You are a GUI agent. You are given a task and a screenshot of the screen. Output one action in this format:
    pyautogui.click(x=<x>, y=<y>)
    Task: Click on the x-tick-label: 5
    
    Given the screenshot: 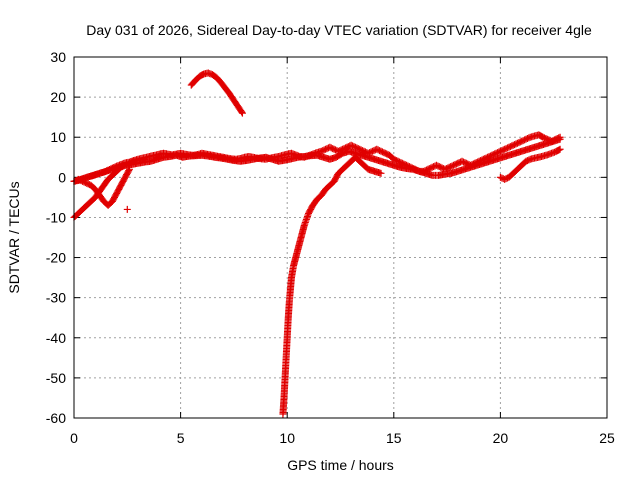 What is the action you would take?
    pyautogui.click(x=181, y=438)
    